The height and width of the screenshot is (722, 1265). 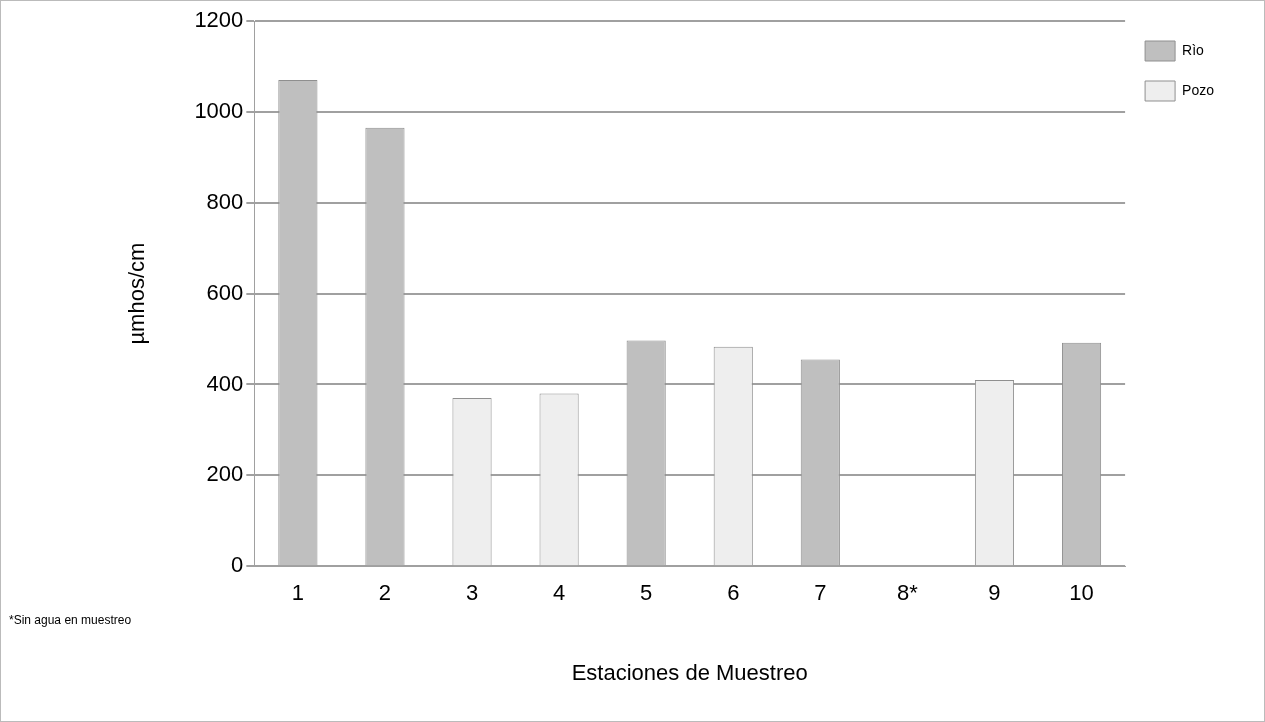 I want to click on y-tick-label: 1000, so click(x=219, y=110).